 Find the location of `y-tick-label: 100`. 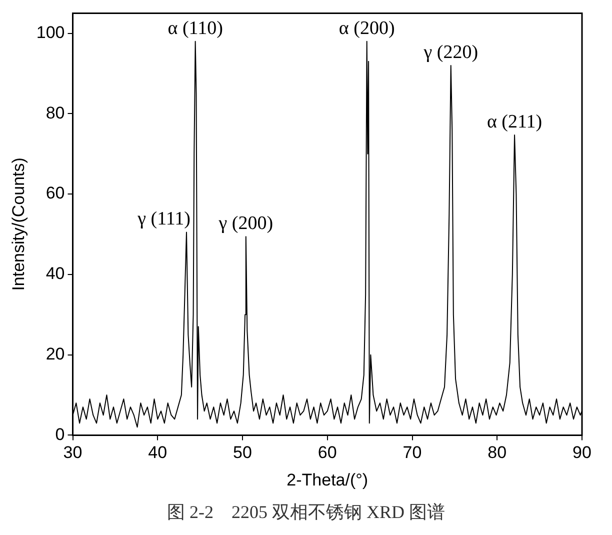

y-tick-label: 100 is located at coordinates (50, 32).